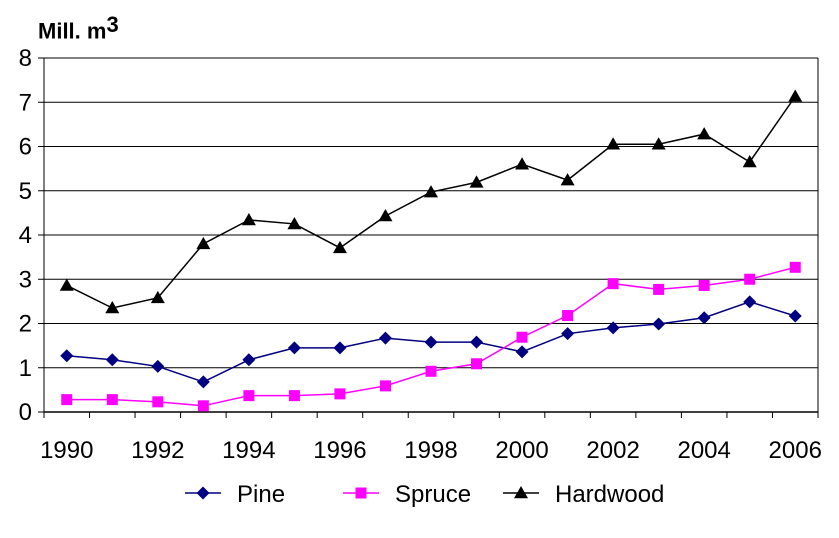 Image resolution: width=839 pixels, height=538 pixels. Describe the element at coordinates (112, 24) in the screenshot. I see `y-axis-unit-superscript: 3` at that location.